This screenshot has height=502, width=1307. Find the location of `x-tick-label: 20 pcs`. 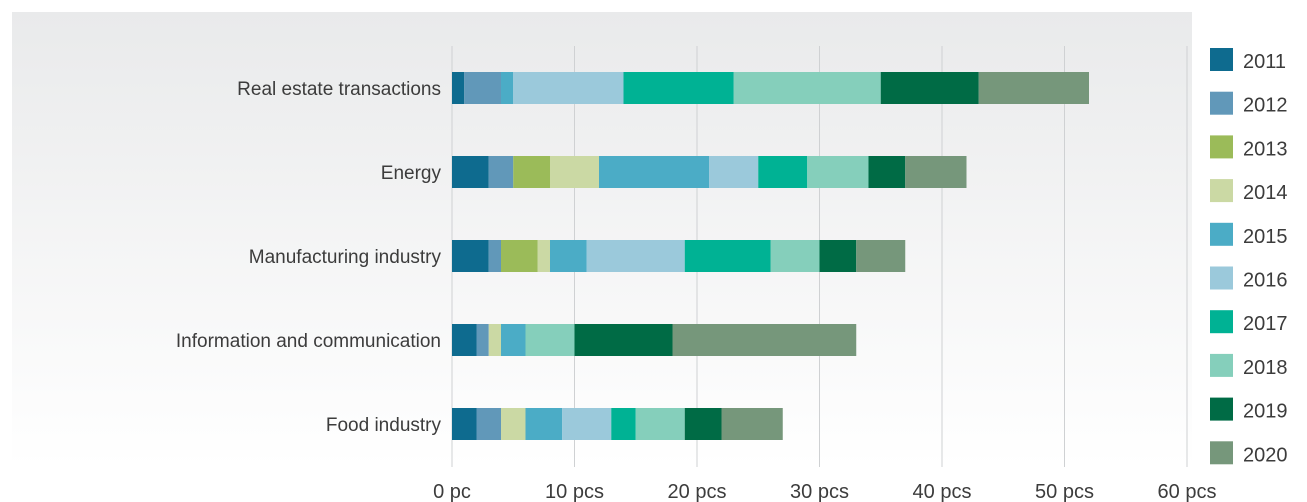

x-tick-label: 20 pcs is located at coordinates (697, 491).